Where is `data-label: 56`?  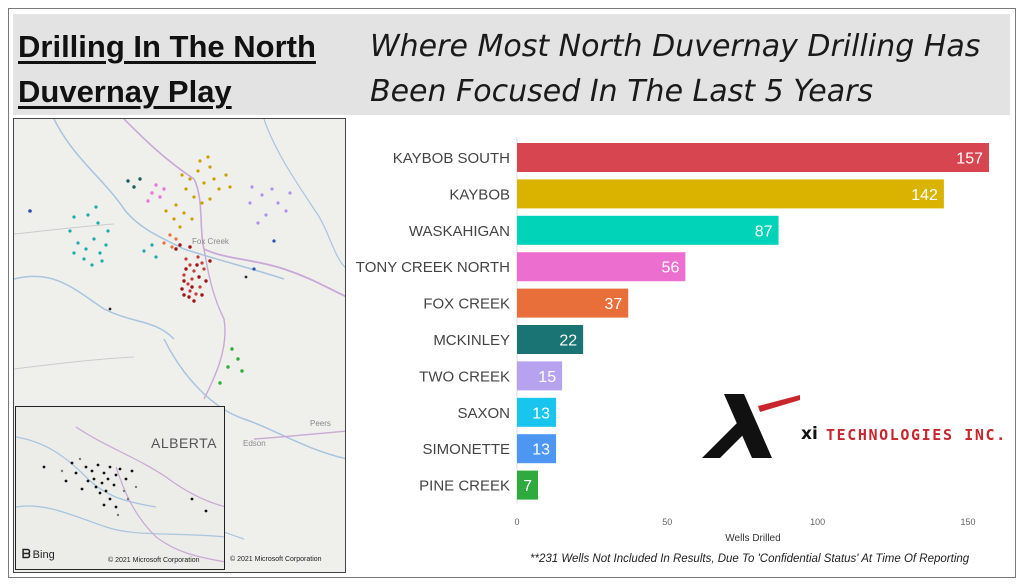 data-label: 56 is located at coordinates (671, 268).